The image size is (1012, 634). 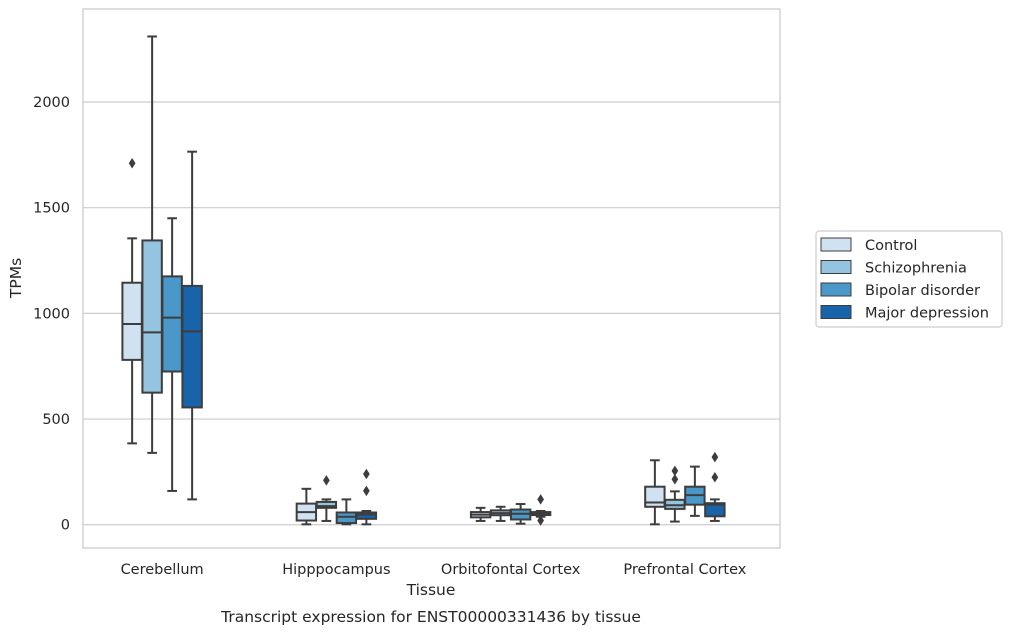 I want to click on y-tick-label: 500, so click(x=56, y=420).